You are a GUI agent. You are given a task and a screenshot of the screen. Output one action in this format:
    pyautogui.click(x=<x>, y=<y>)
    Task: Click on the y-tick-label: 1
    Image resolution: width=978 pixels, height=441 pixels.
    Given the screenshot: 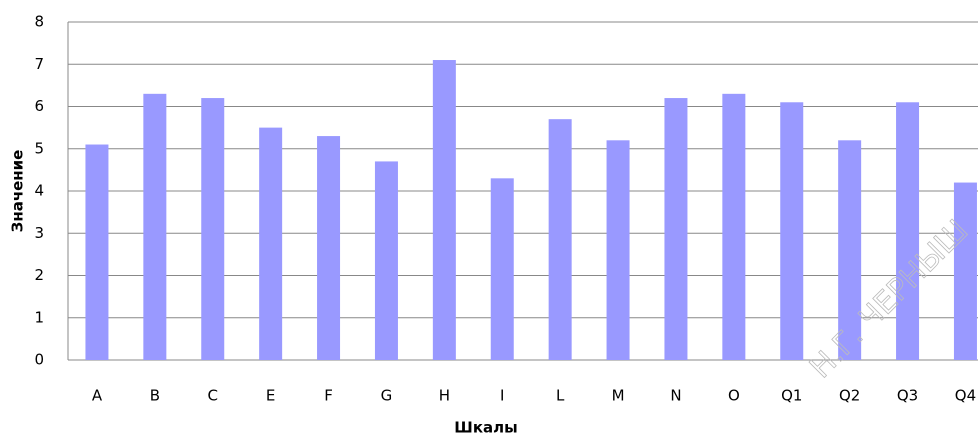 What is the action you would take?
    pyautogui.click(x=39, y=317)
    